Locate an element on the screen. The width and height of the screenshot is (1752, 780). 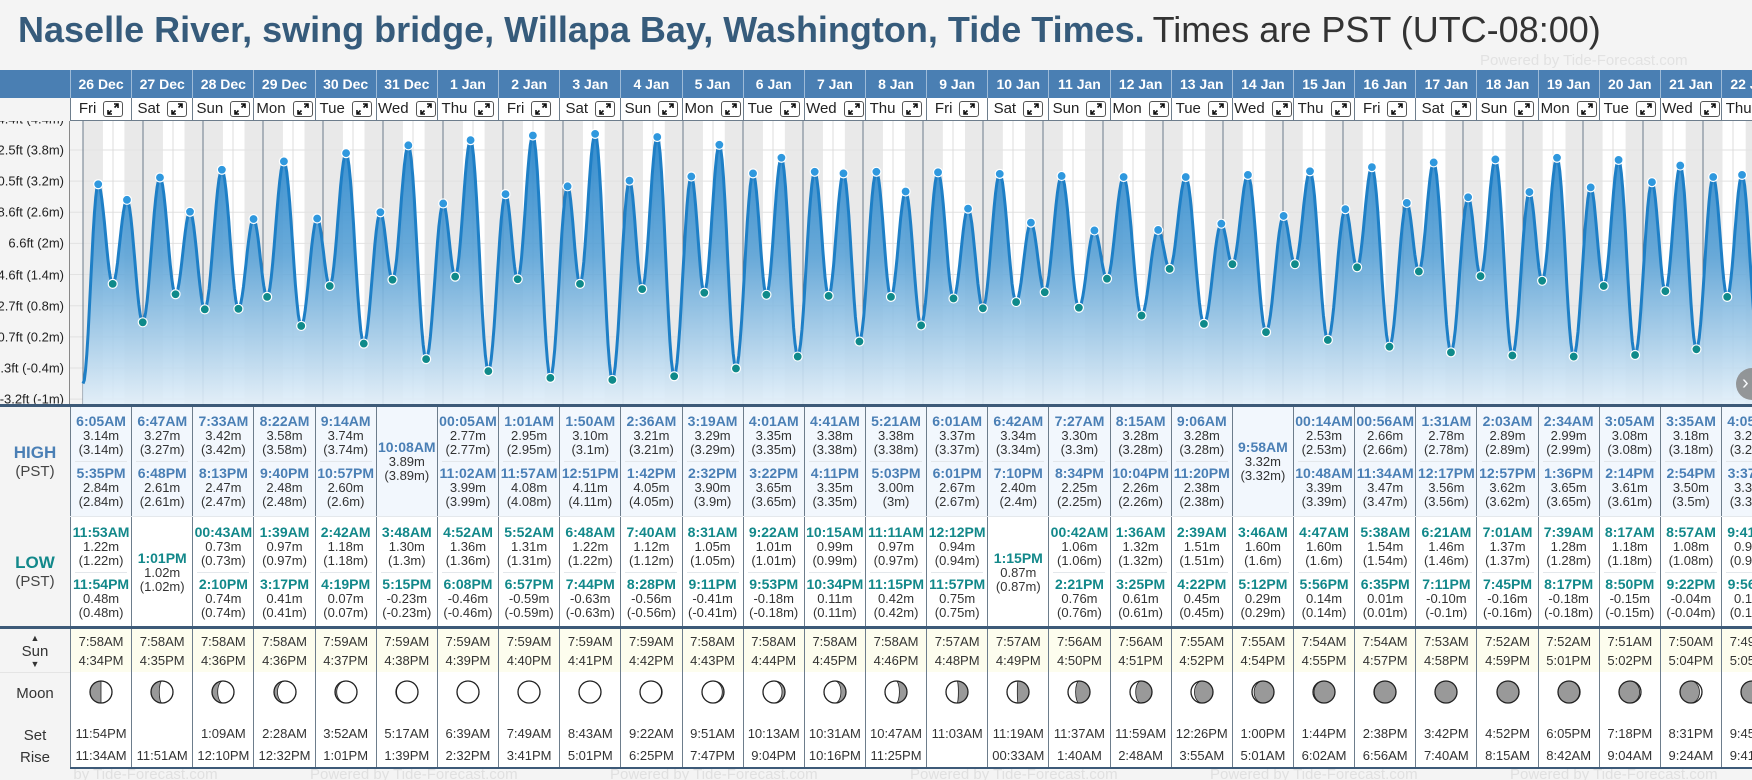
high-tide-height: 3.47m is located at coordinates (1385, 487).